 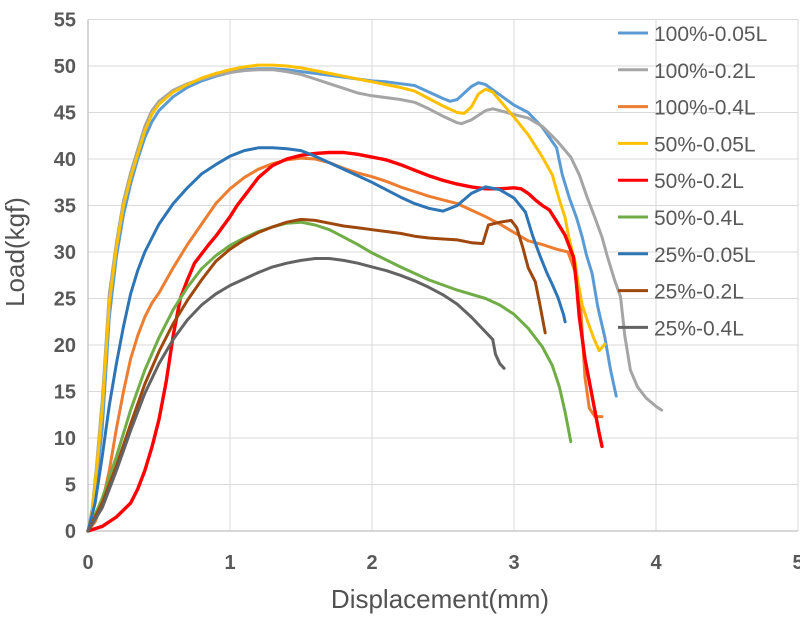 What do you see at coordinates (440, 599) in the screenshot?
I see `x-axis-title: Displacement(mm)` at bounding box center [440, 599].